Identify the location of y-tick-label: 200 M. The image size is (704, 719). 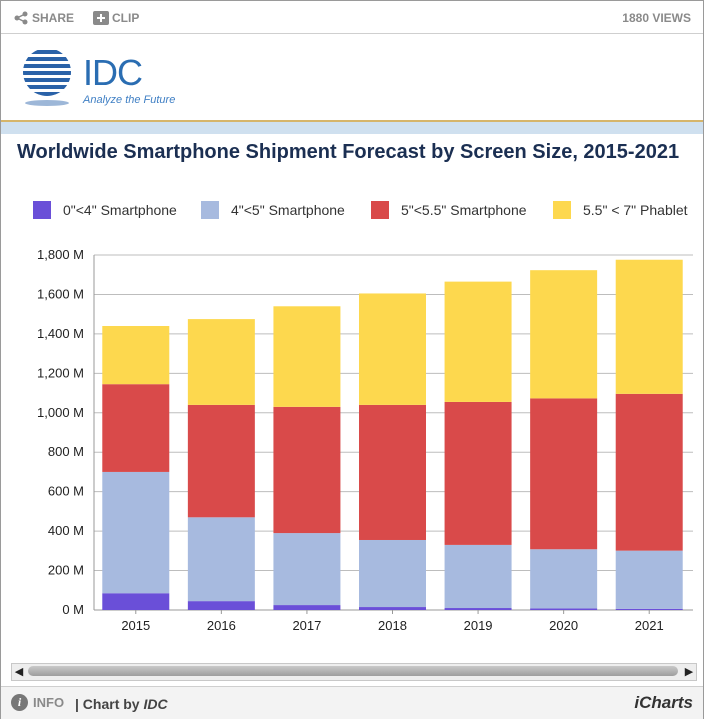
(66, 570).